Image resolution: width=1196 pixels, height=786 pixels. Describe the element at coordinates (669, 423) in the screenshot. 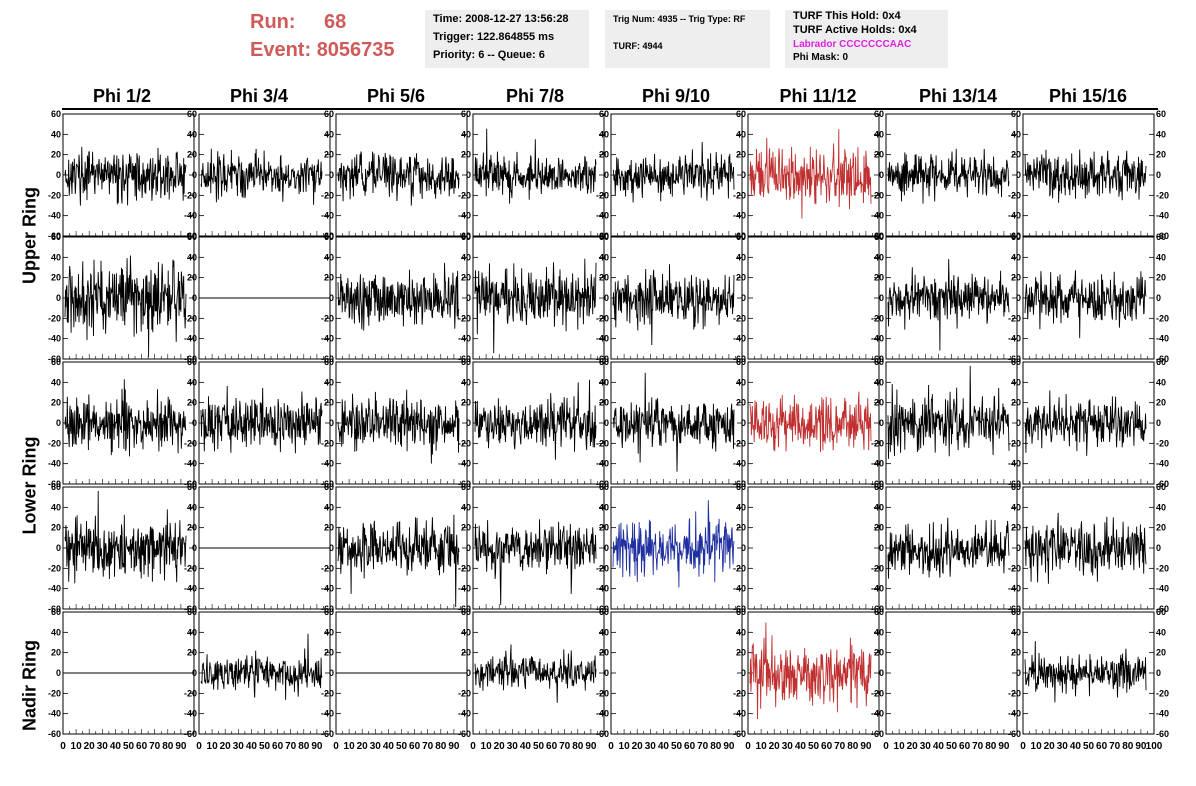

I see `waveform-panel-r2-c4: -60 -40 -20 0 20 40 60` at that location.